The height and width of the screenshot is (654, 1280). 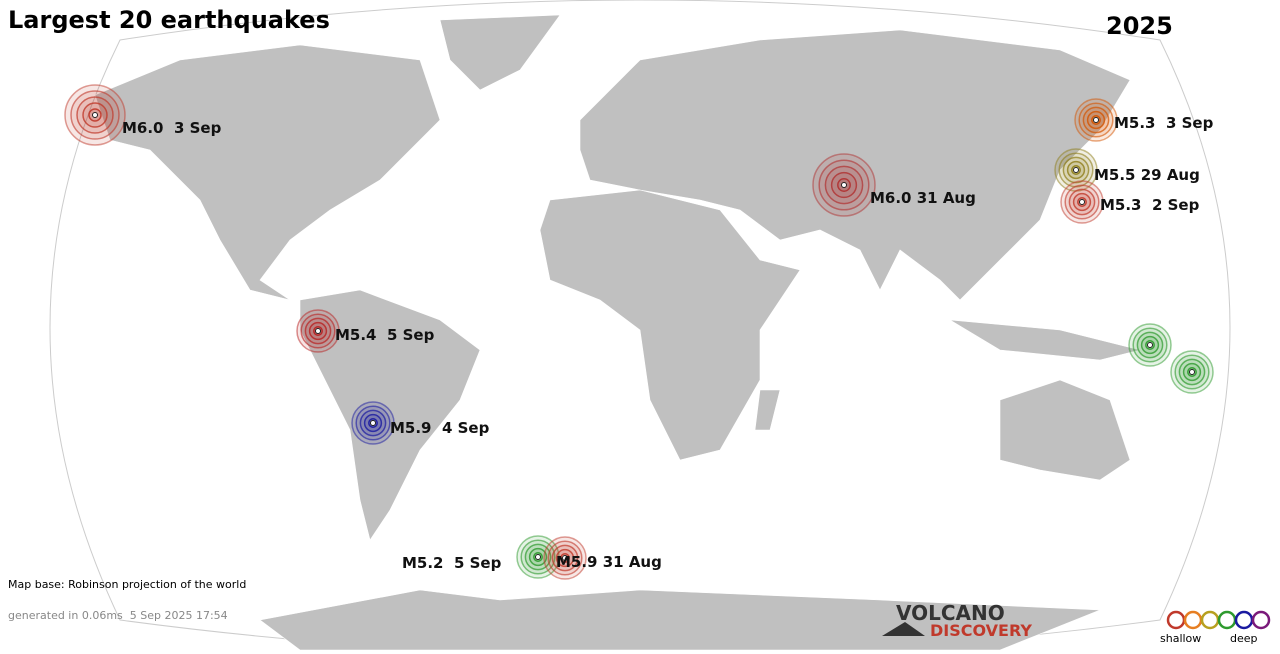 What do you see at coordinates (452, 563) in the screenshot?
I see `quake-label: M5.2 5 Sep` at bounding box center [452, 563].